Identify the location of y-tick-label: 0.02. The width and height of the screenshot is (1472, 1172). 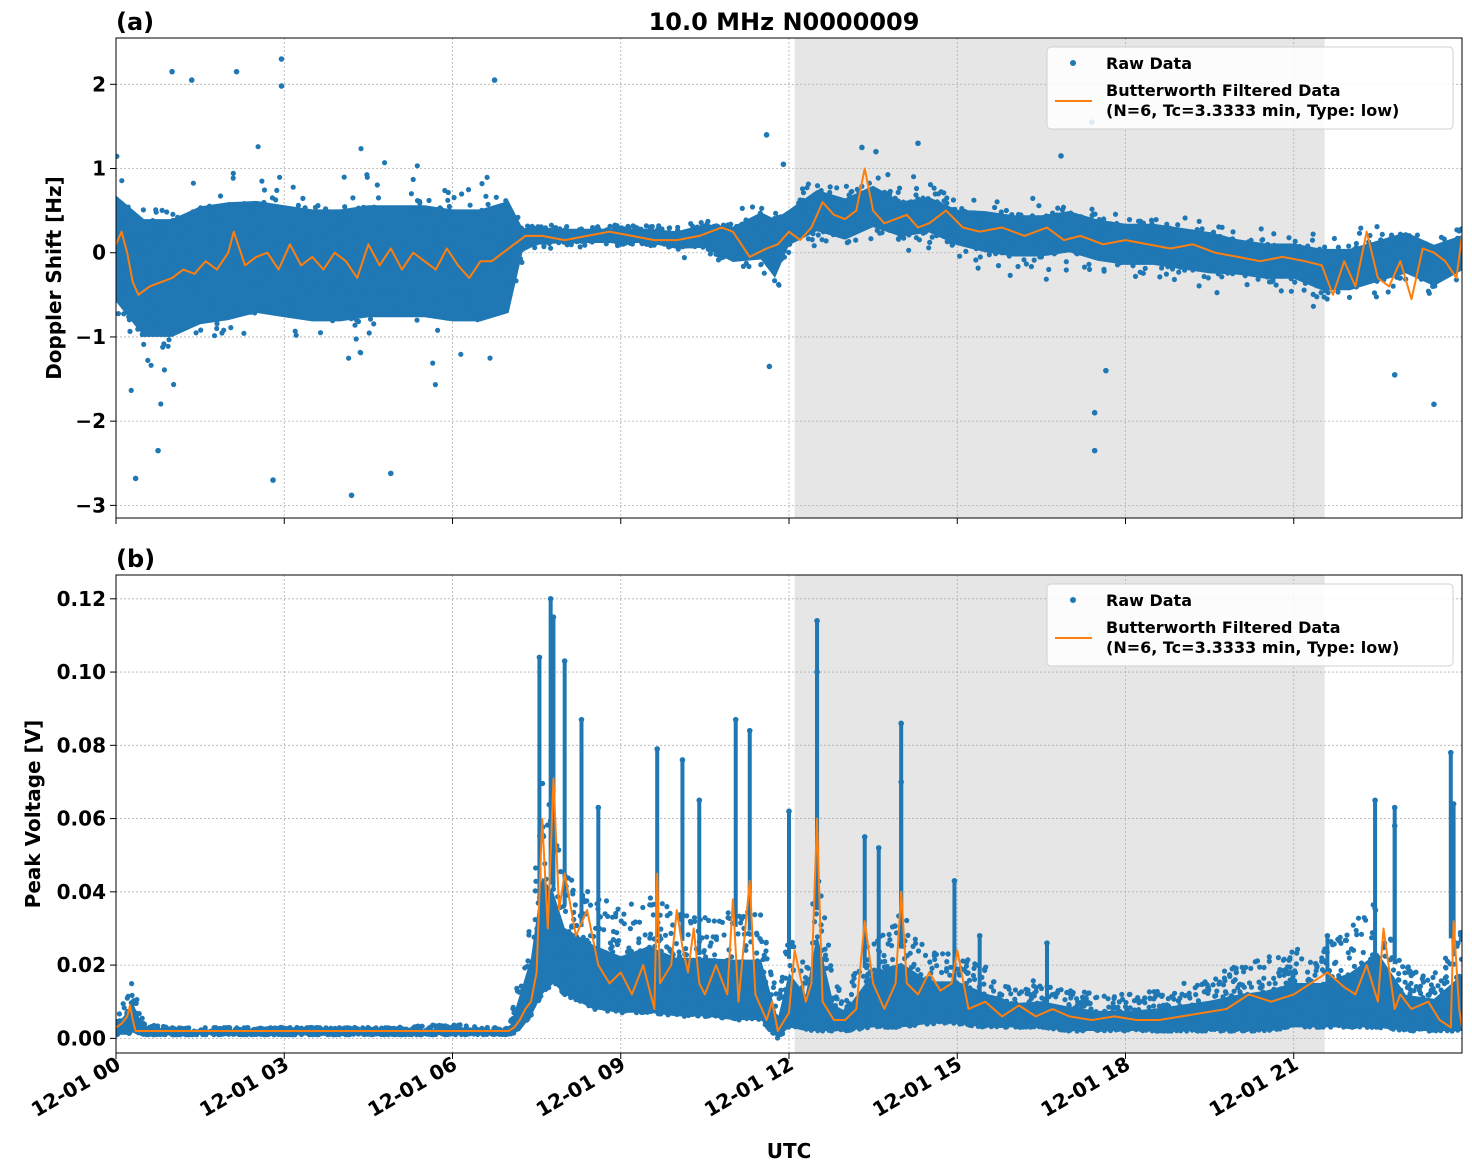
(81, 965).